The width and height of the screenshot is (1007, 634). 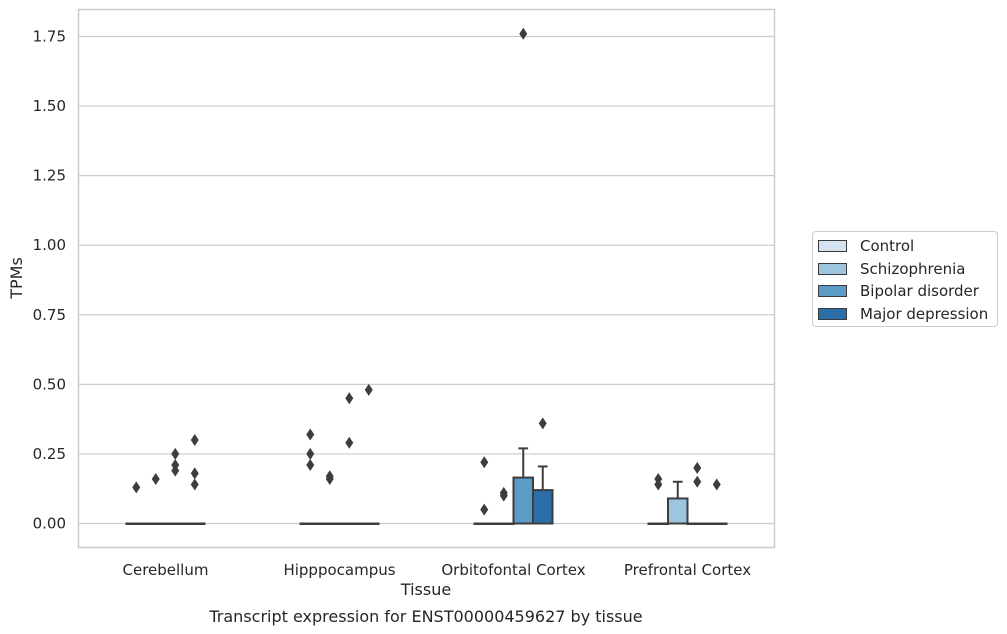 I want to click on y-tick-label: 1.00, so click(x=49, y=245).